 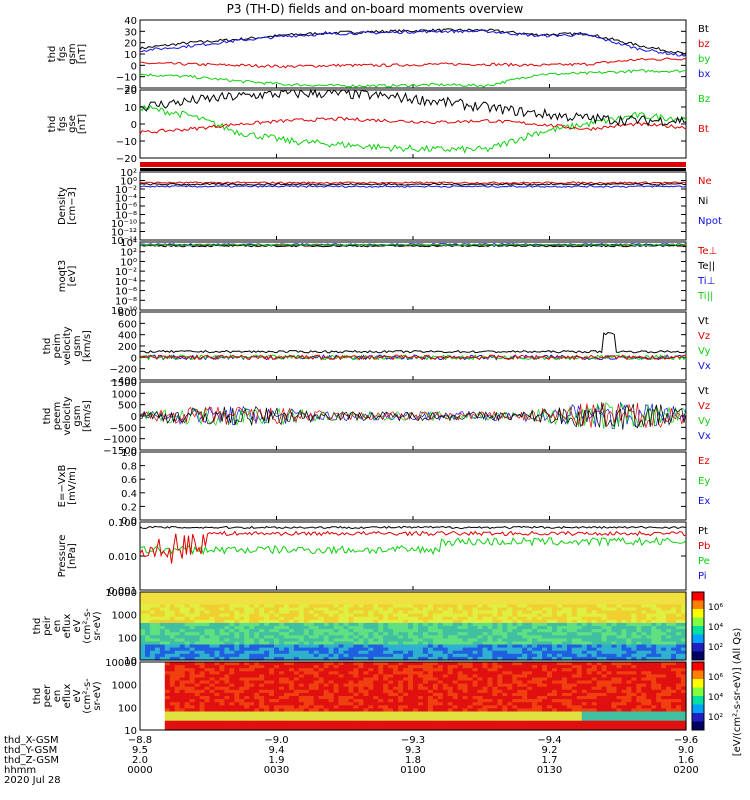 I want to click on panel-frame, so click(x=413, y=556).